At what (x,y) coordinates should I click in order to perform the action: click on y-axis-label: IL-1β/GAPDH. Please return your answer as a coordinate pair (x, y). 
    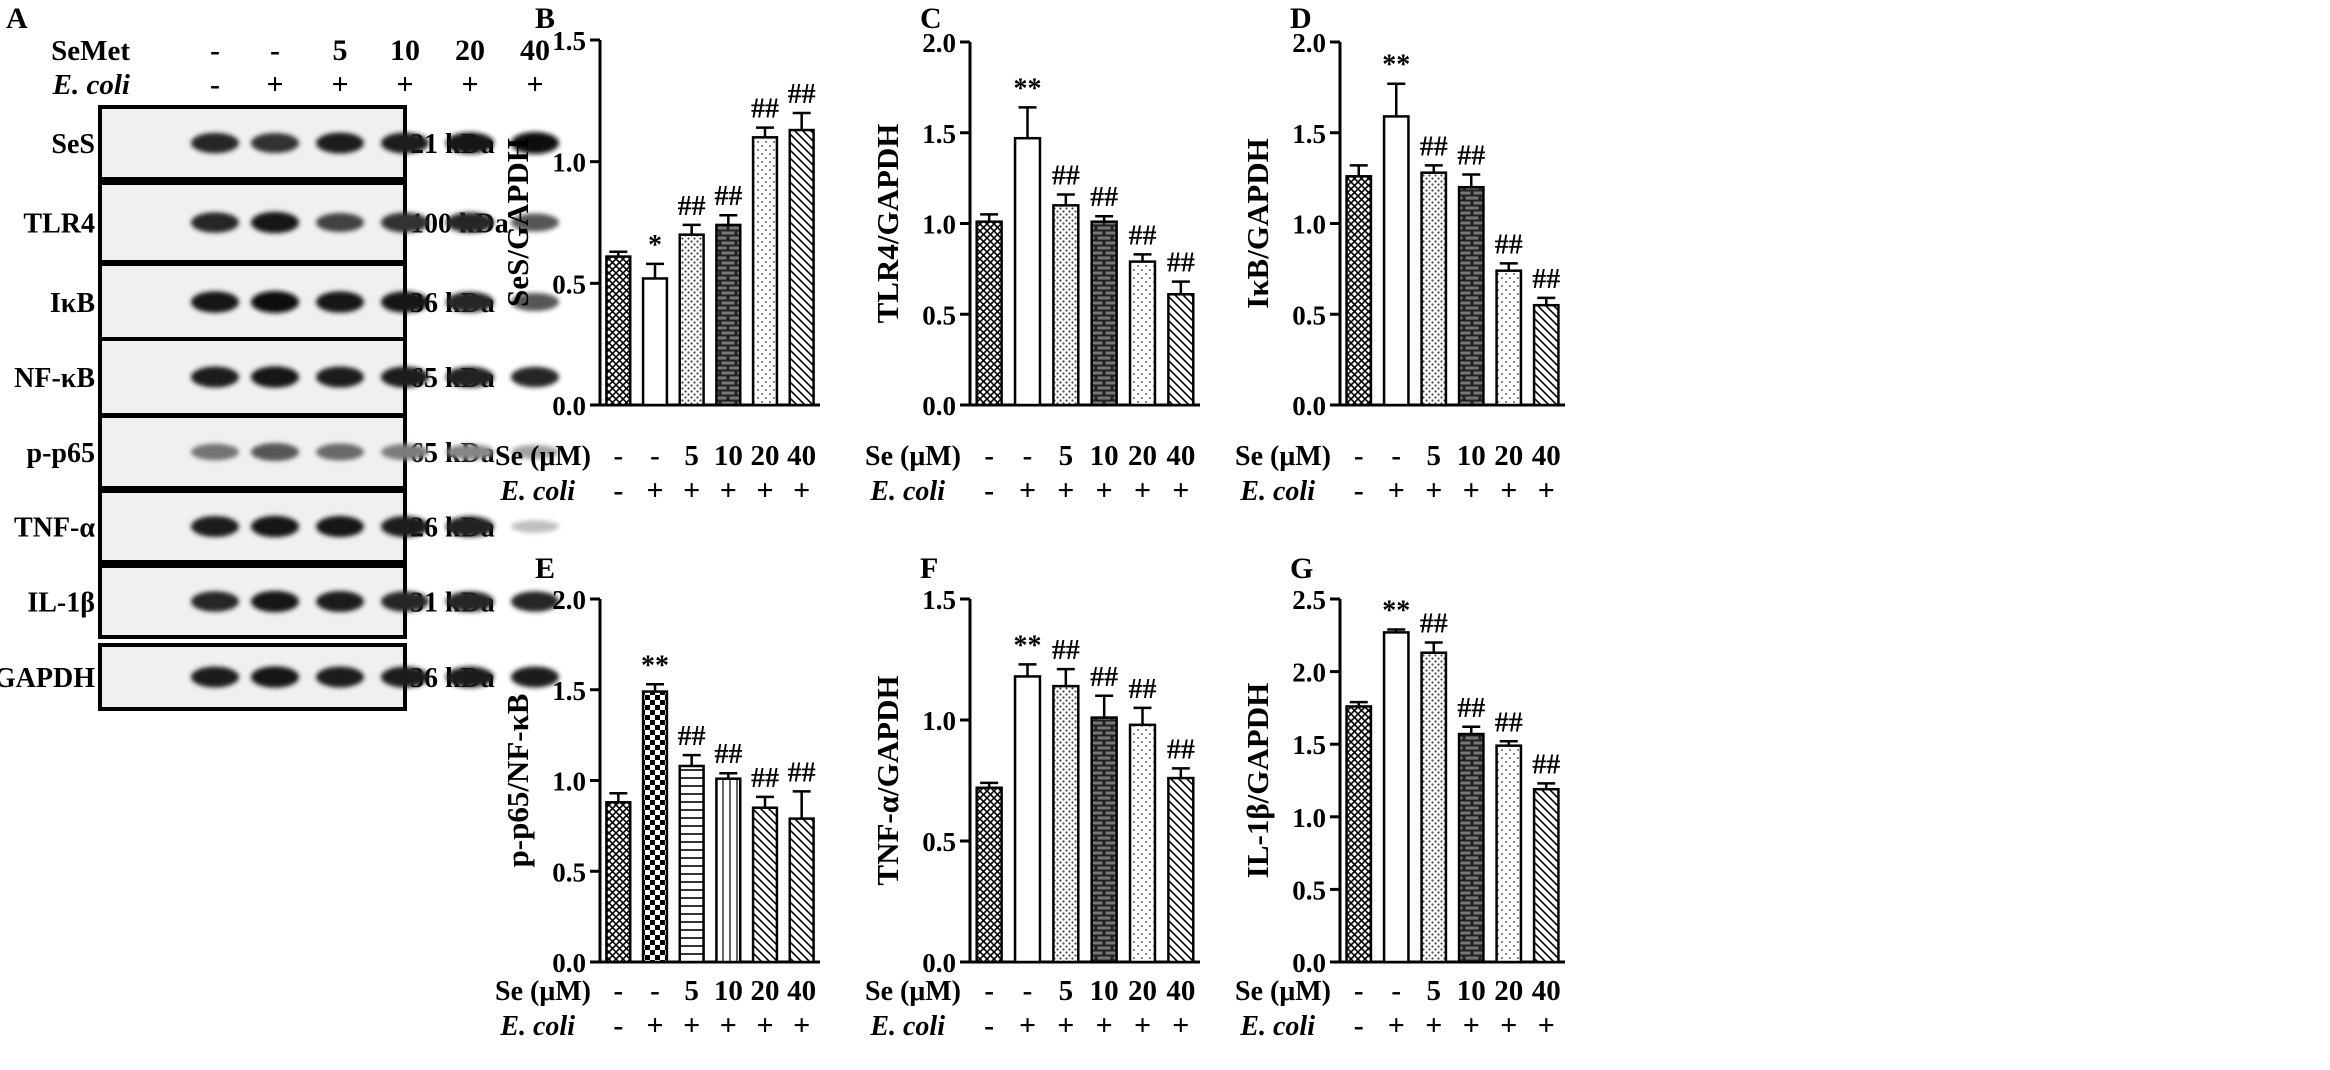
    Looking at the image, I should click on (1257, 780).